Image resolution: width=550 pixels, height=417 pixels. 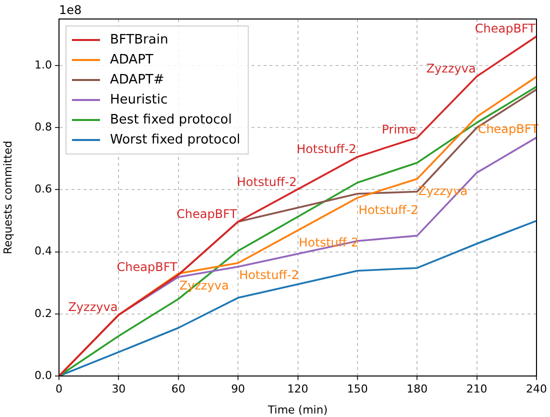 What do you see at coordinates (357, 389) in the screenshot?
I see `x-tick-label: 150` at bounding box center [357, 389].